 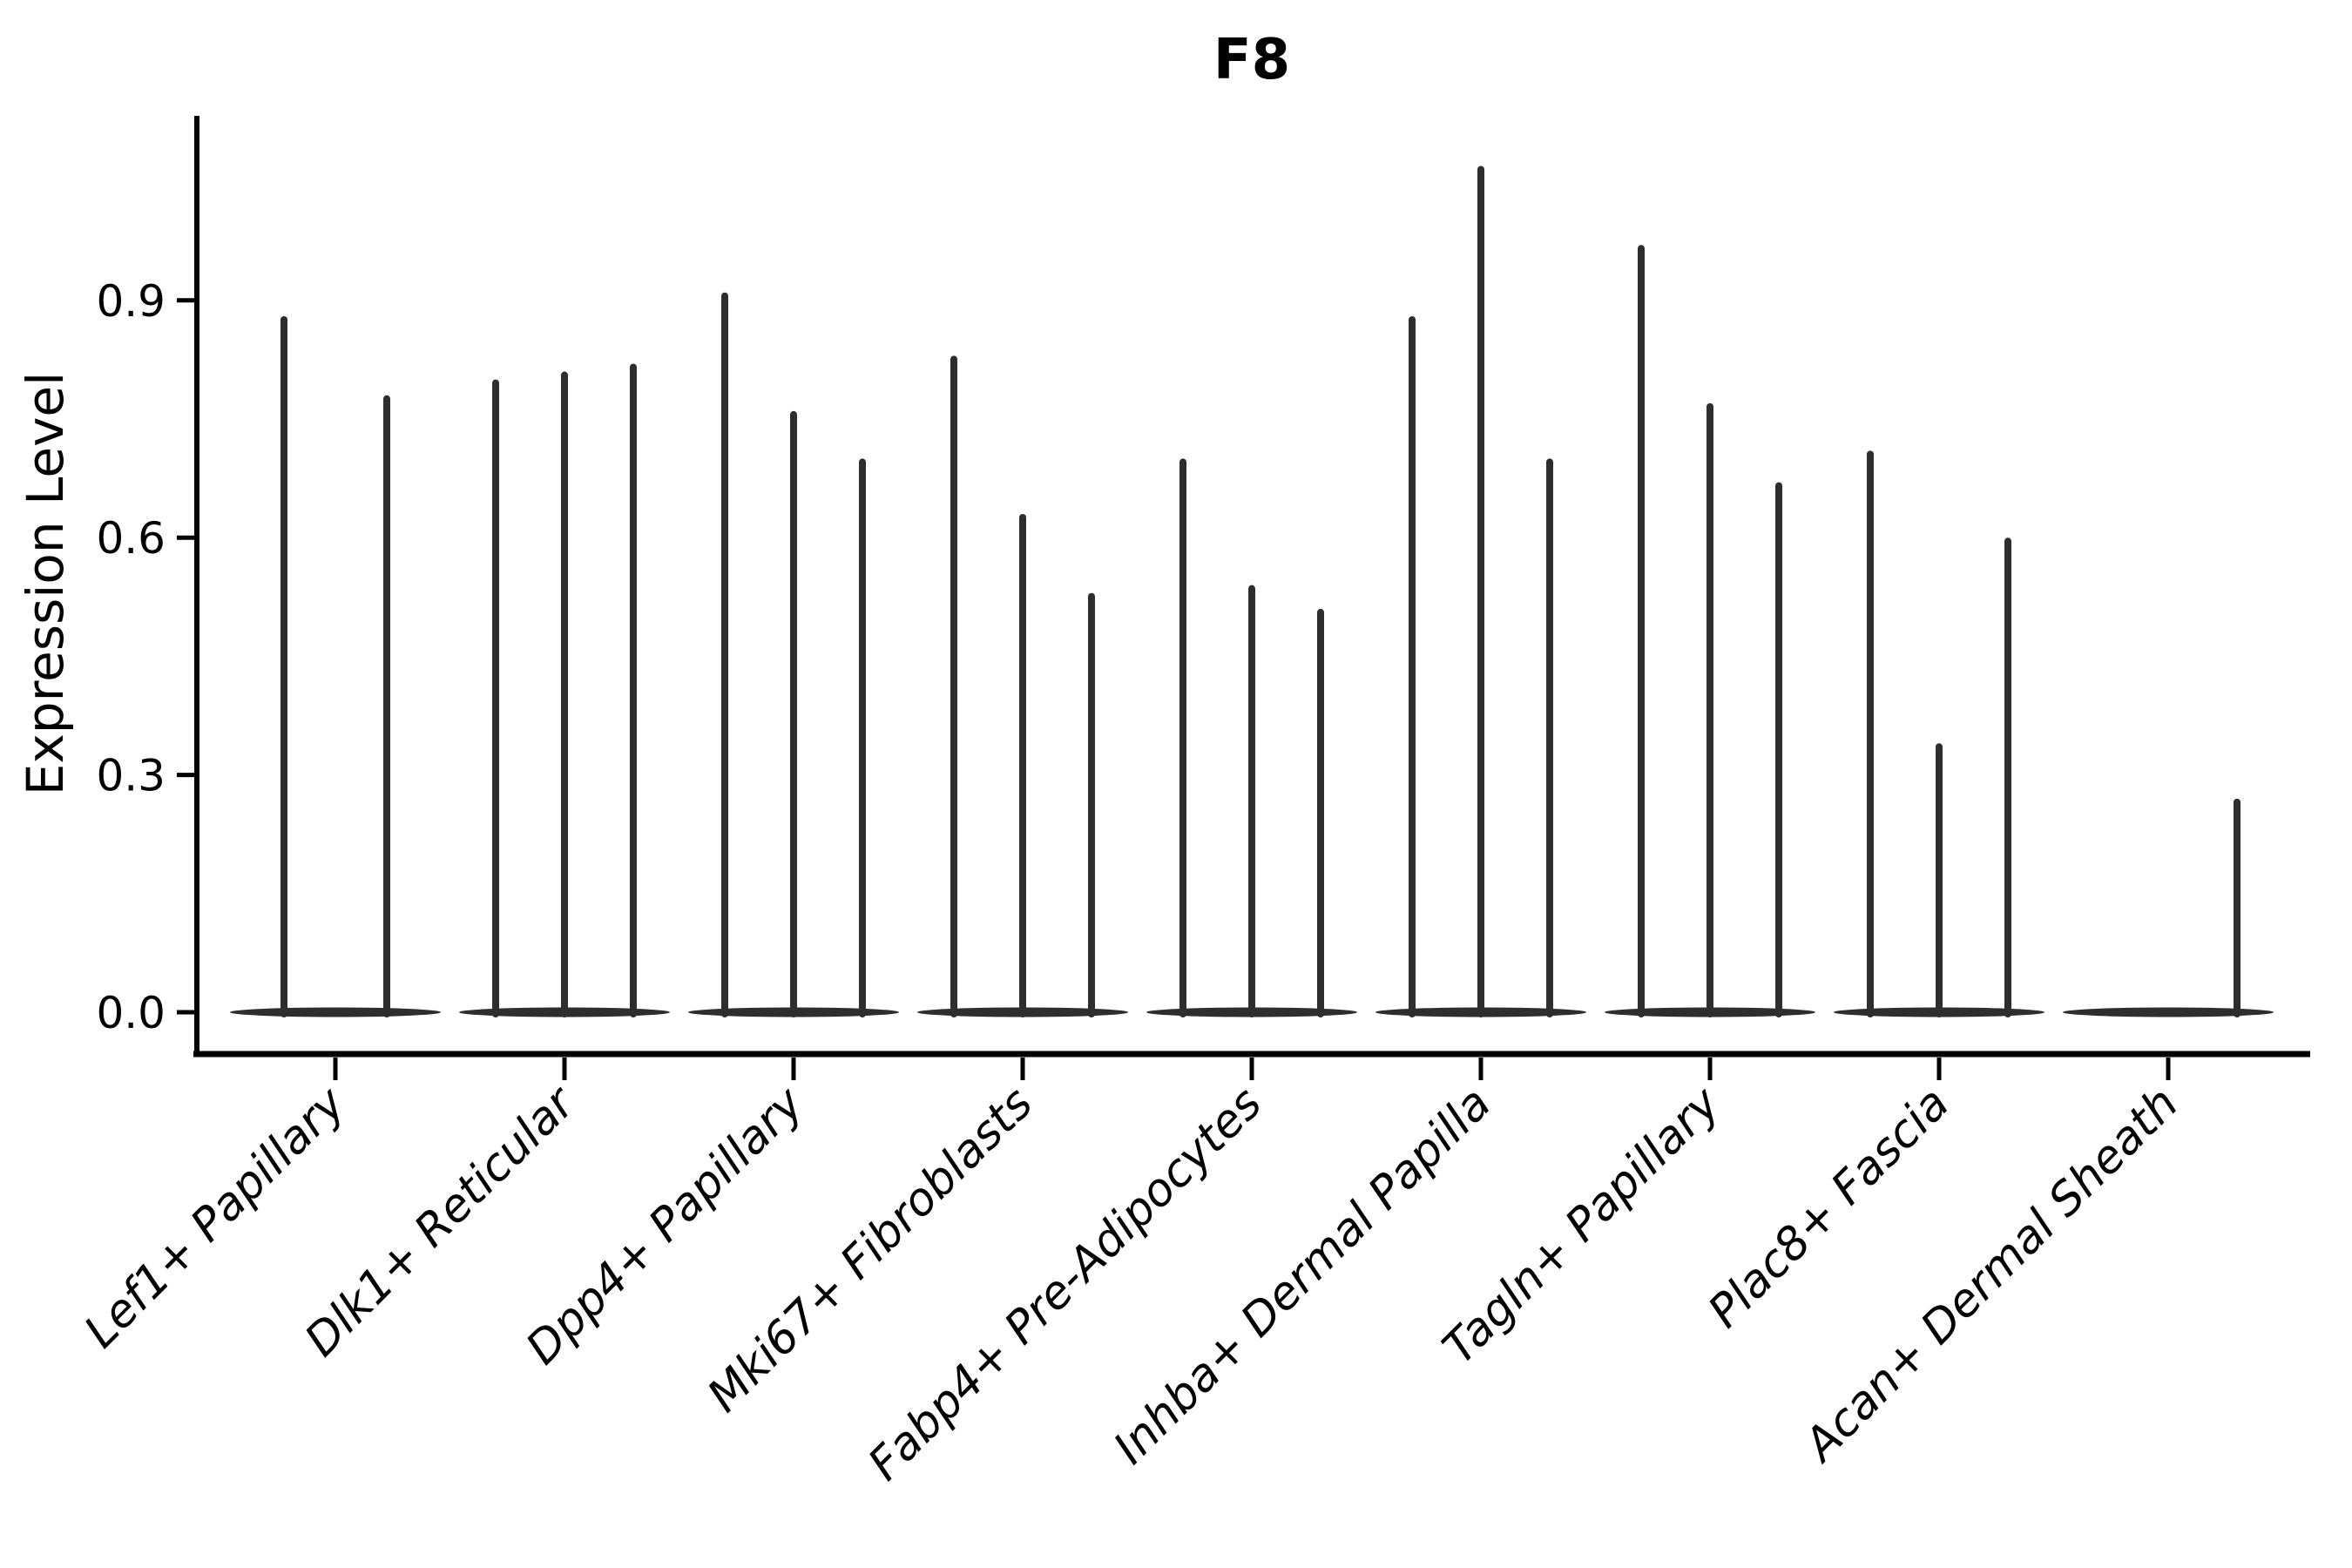 I want to click on y-tick-label: 0.0, so click(x=131, y=1013).